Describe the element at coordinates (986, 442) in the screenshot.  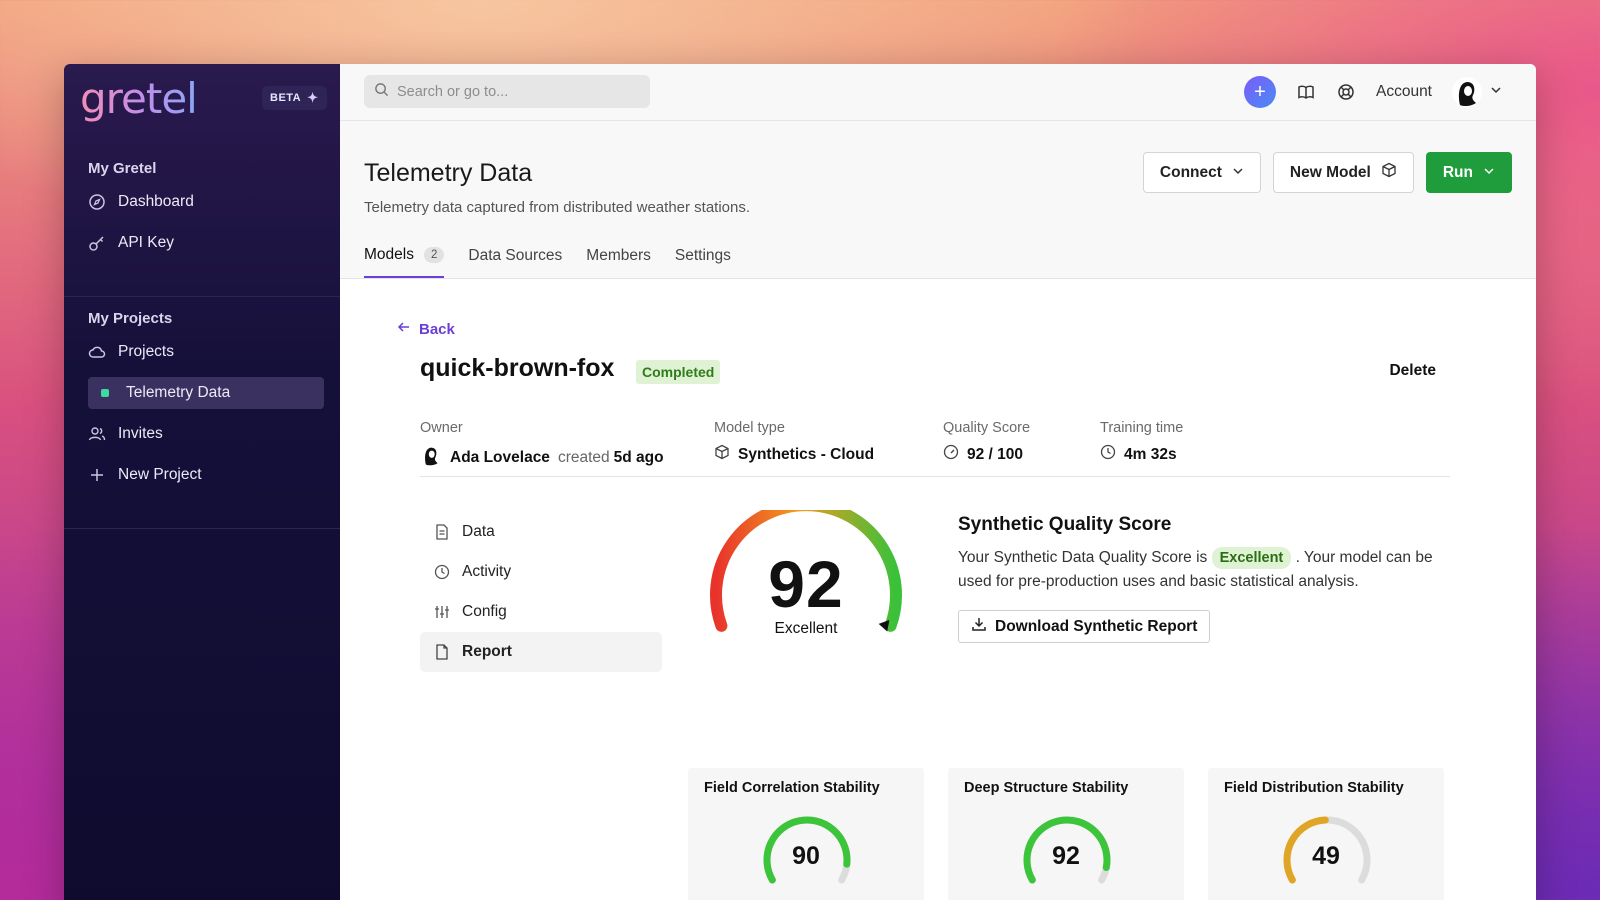
I see `meta-quality-score: Quality Score 92 / 100` at that location.